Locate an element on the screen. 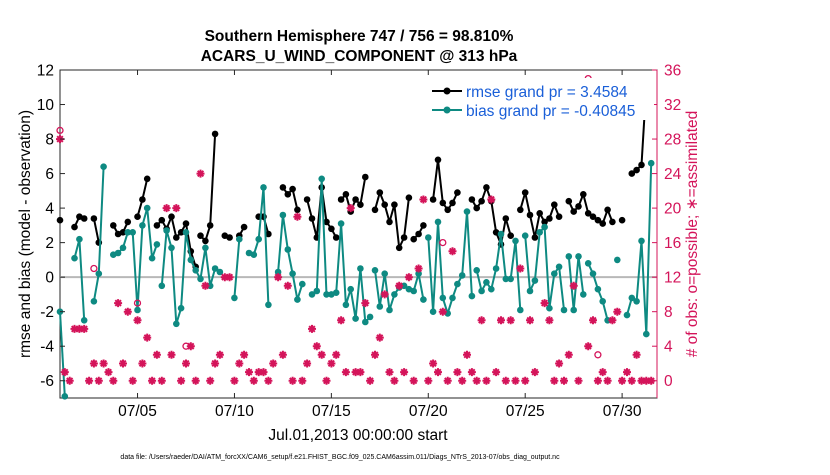  y-axis-left-label: rmse and bias (model - observation) is located at coordinates (25, 234).